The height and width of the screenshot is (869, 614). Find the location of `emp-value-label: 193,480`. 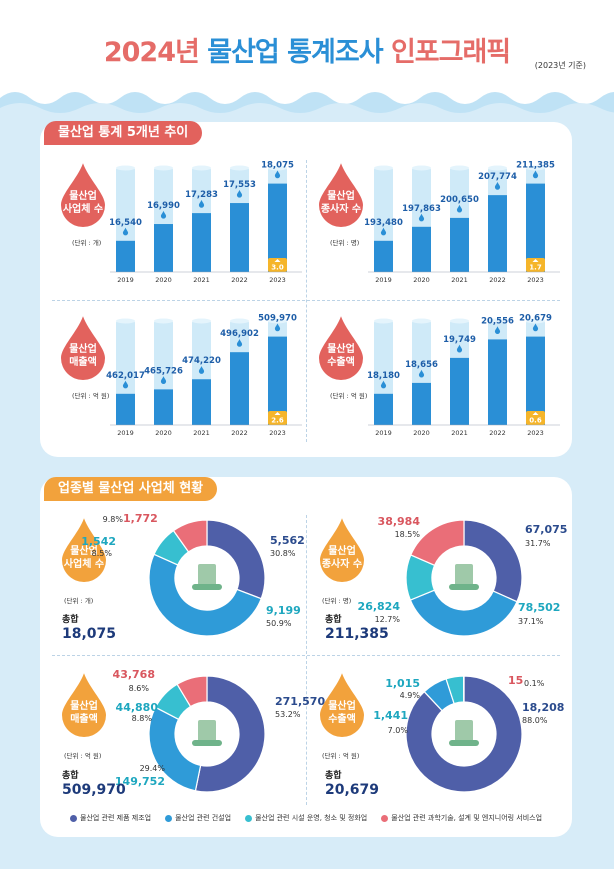

emp-value-label: 193,480 is located at coordinates (383, 223).